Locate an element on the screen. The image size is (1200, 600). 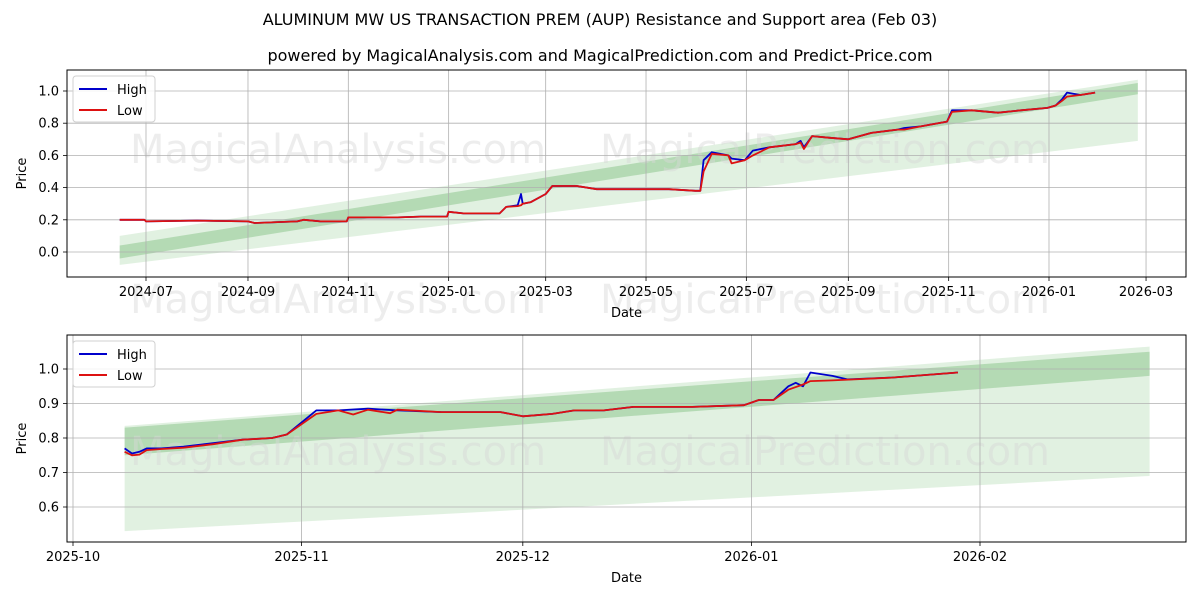
x-tick-label: 2026-02 is located at coordinates (980, 557).